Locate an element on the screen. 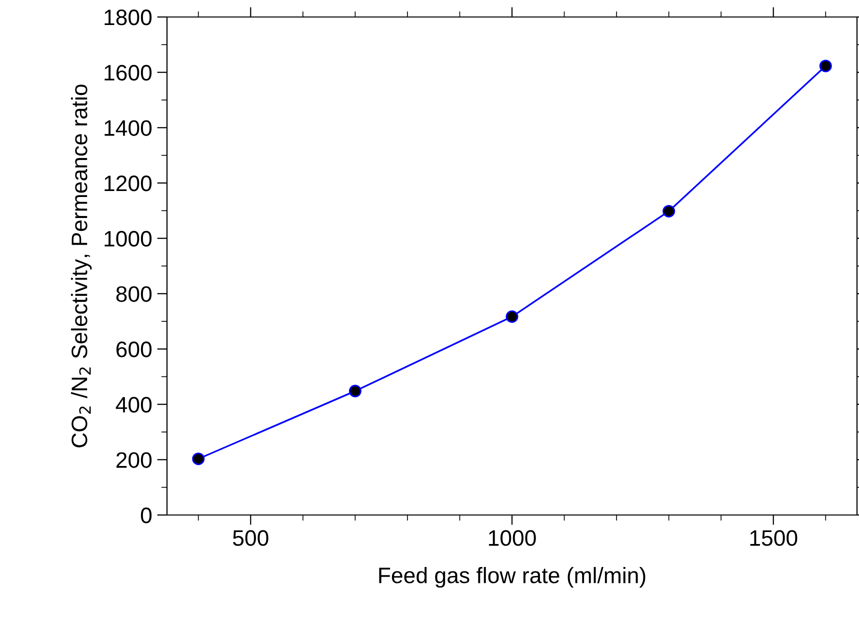 The image size is (859, 624). x-tick-label: 1500 is located at coordinates (774, 538).